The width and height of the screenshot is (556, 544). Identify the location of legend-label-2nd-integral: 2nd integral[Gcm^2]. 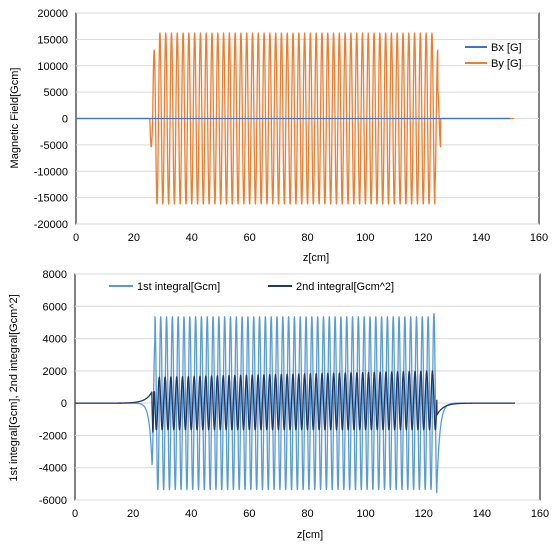
(345, 287).